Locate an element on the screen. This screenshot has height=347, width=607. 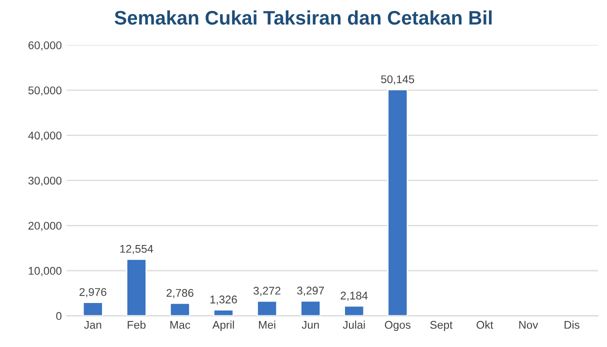
x-tick-label: Jun is located at coordinates (310, 325).